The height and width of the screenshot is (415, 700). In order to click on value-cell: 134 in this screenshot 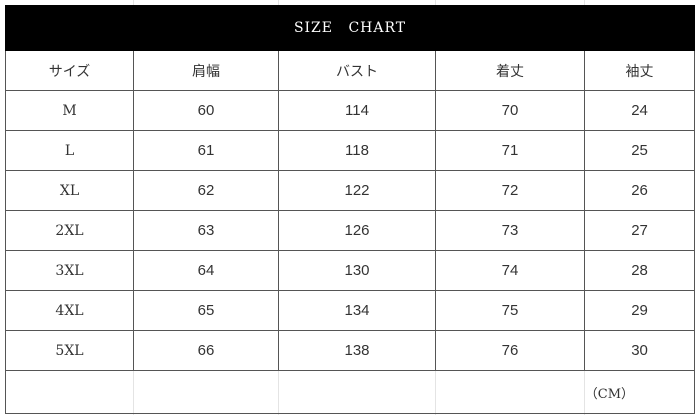, I will do `click(357, 310)`.